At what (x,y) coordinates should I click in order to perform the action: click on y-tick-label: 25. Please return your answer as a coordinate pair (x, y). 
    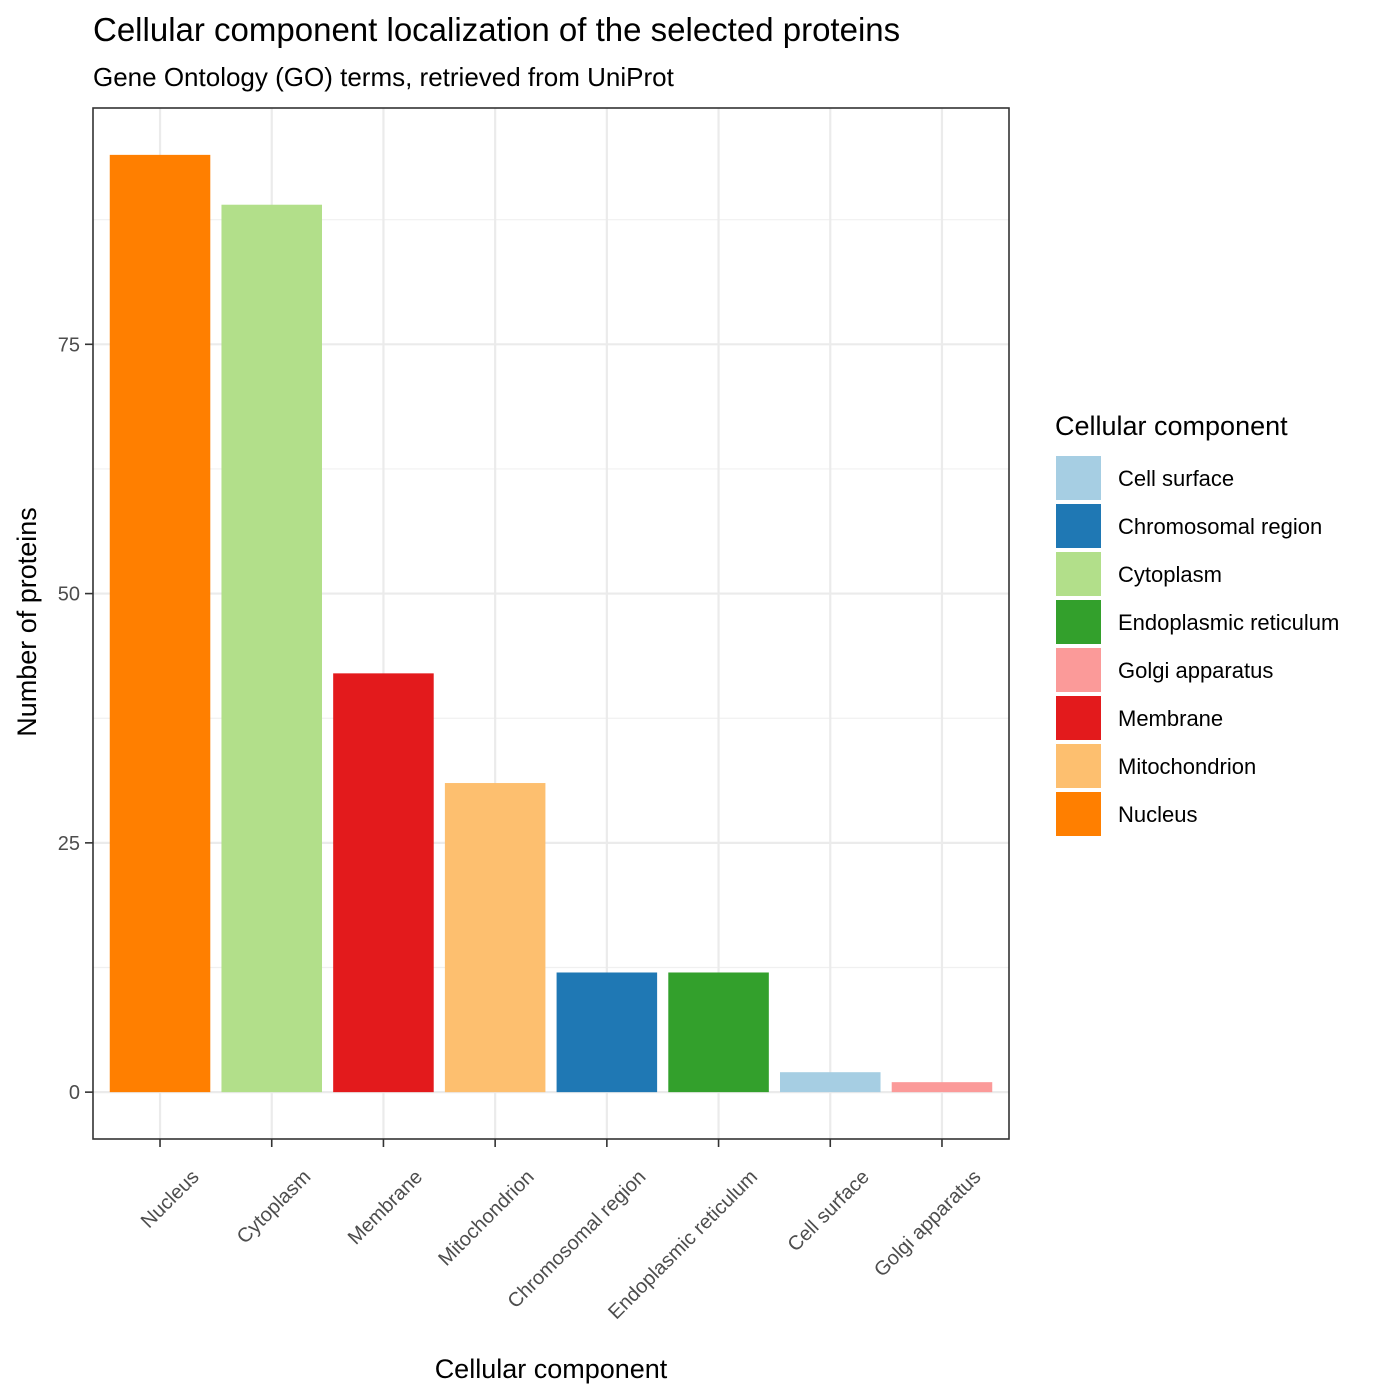
    Looking at the image, I should click on (69, 844).